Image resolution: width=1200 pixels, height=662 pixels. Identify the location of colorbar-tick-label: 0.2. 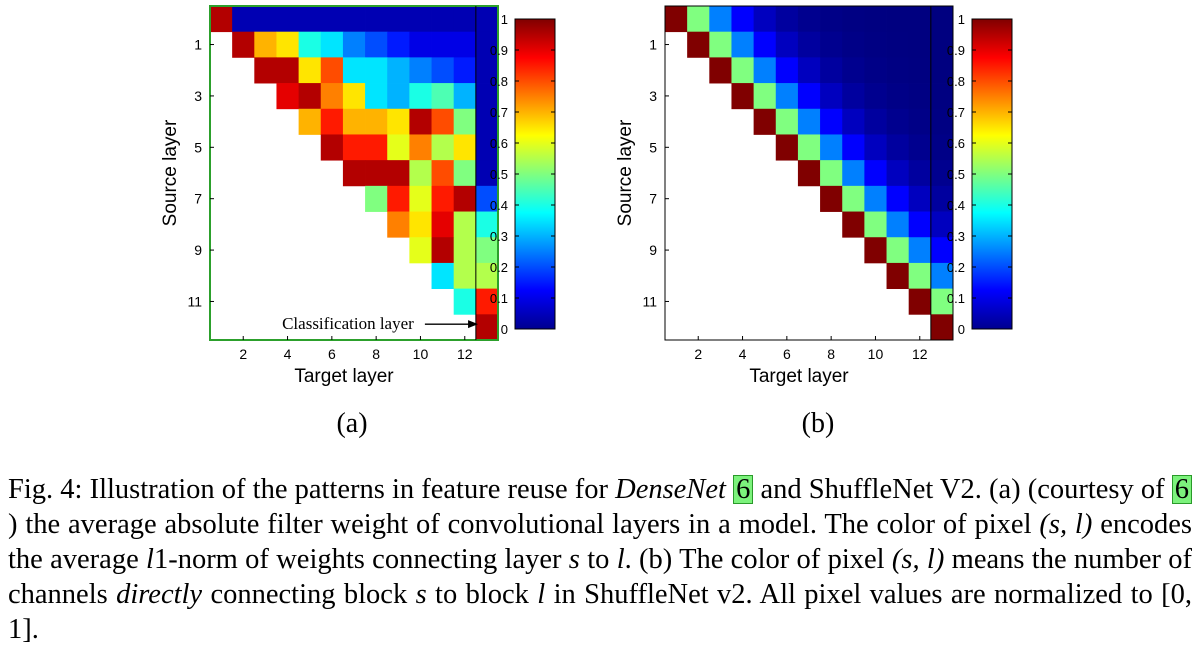
(956, 267).